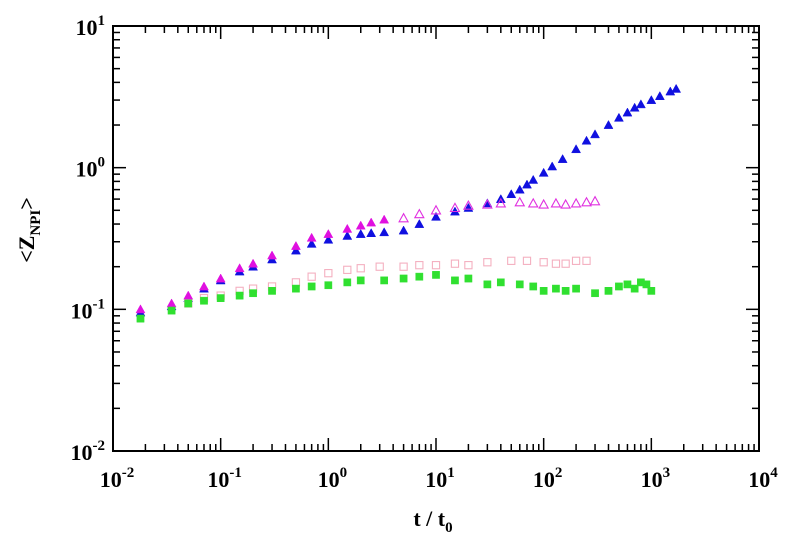  What do you see at coordinates (26, 203) in the screenshot?
I see `y-axis-label-end: >` at bounding box center [26, 203].